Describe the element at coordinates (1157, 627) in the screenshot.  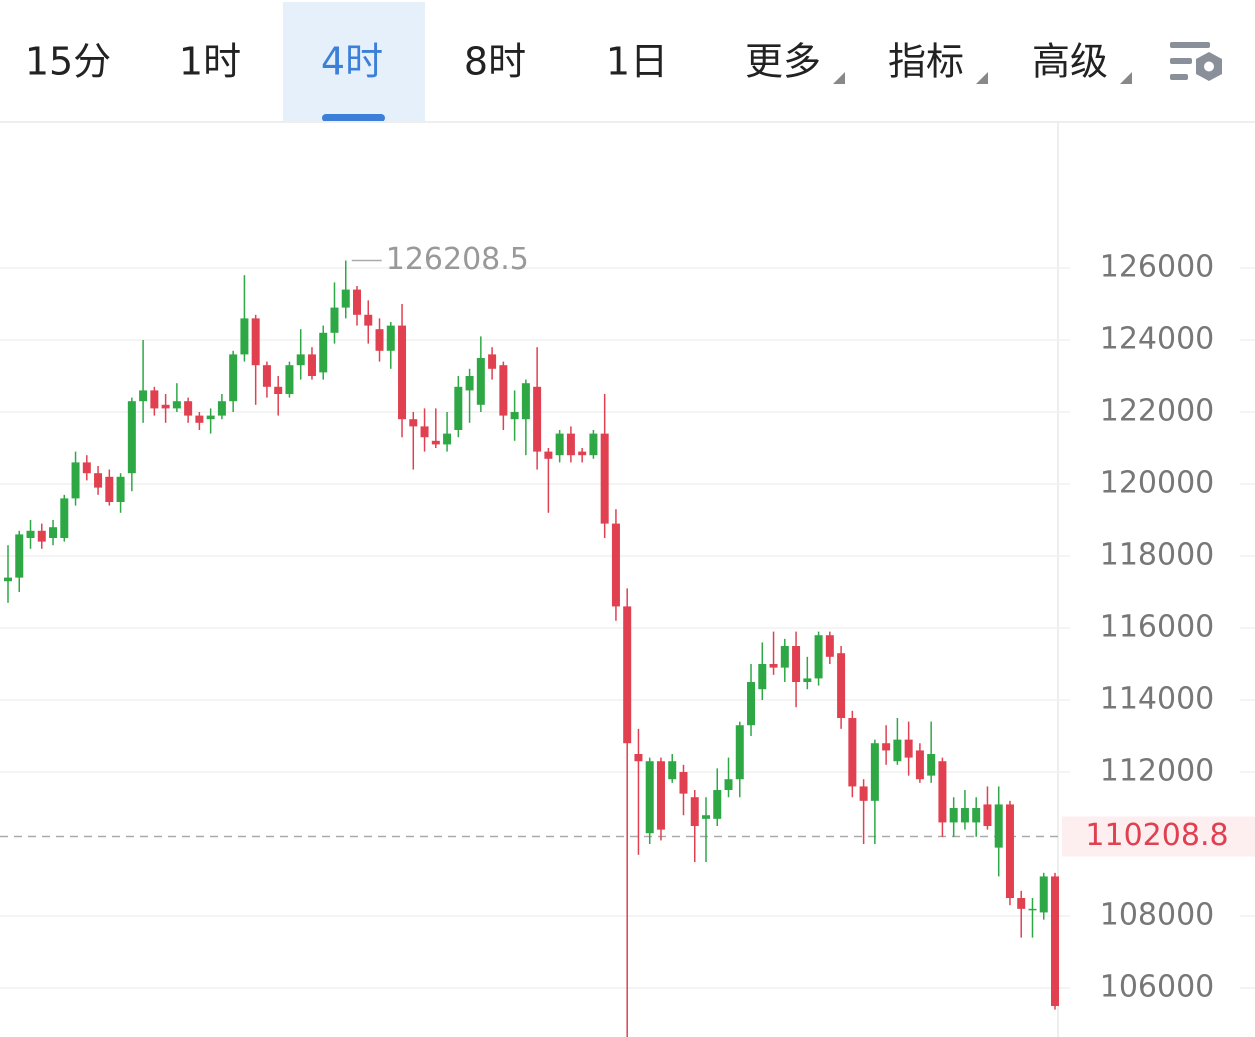
I see `y-tick-label: 116000` at that location.